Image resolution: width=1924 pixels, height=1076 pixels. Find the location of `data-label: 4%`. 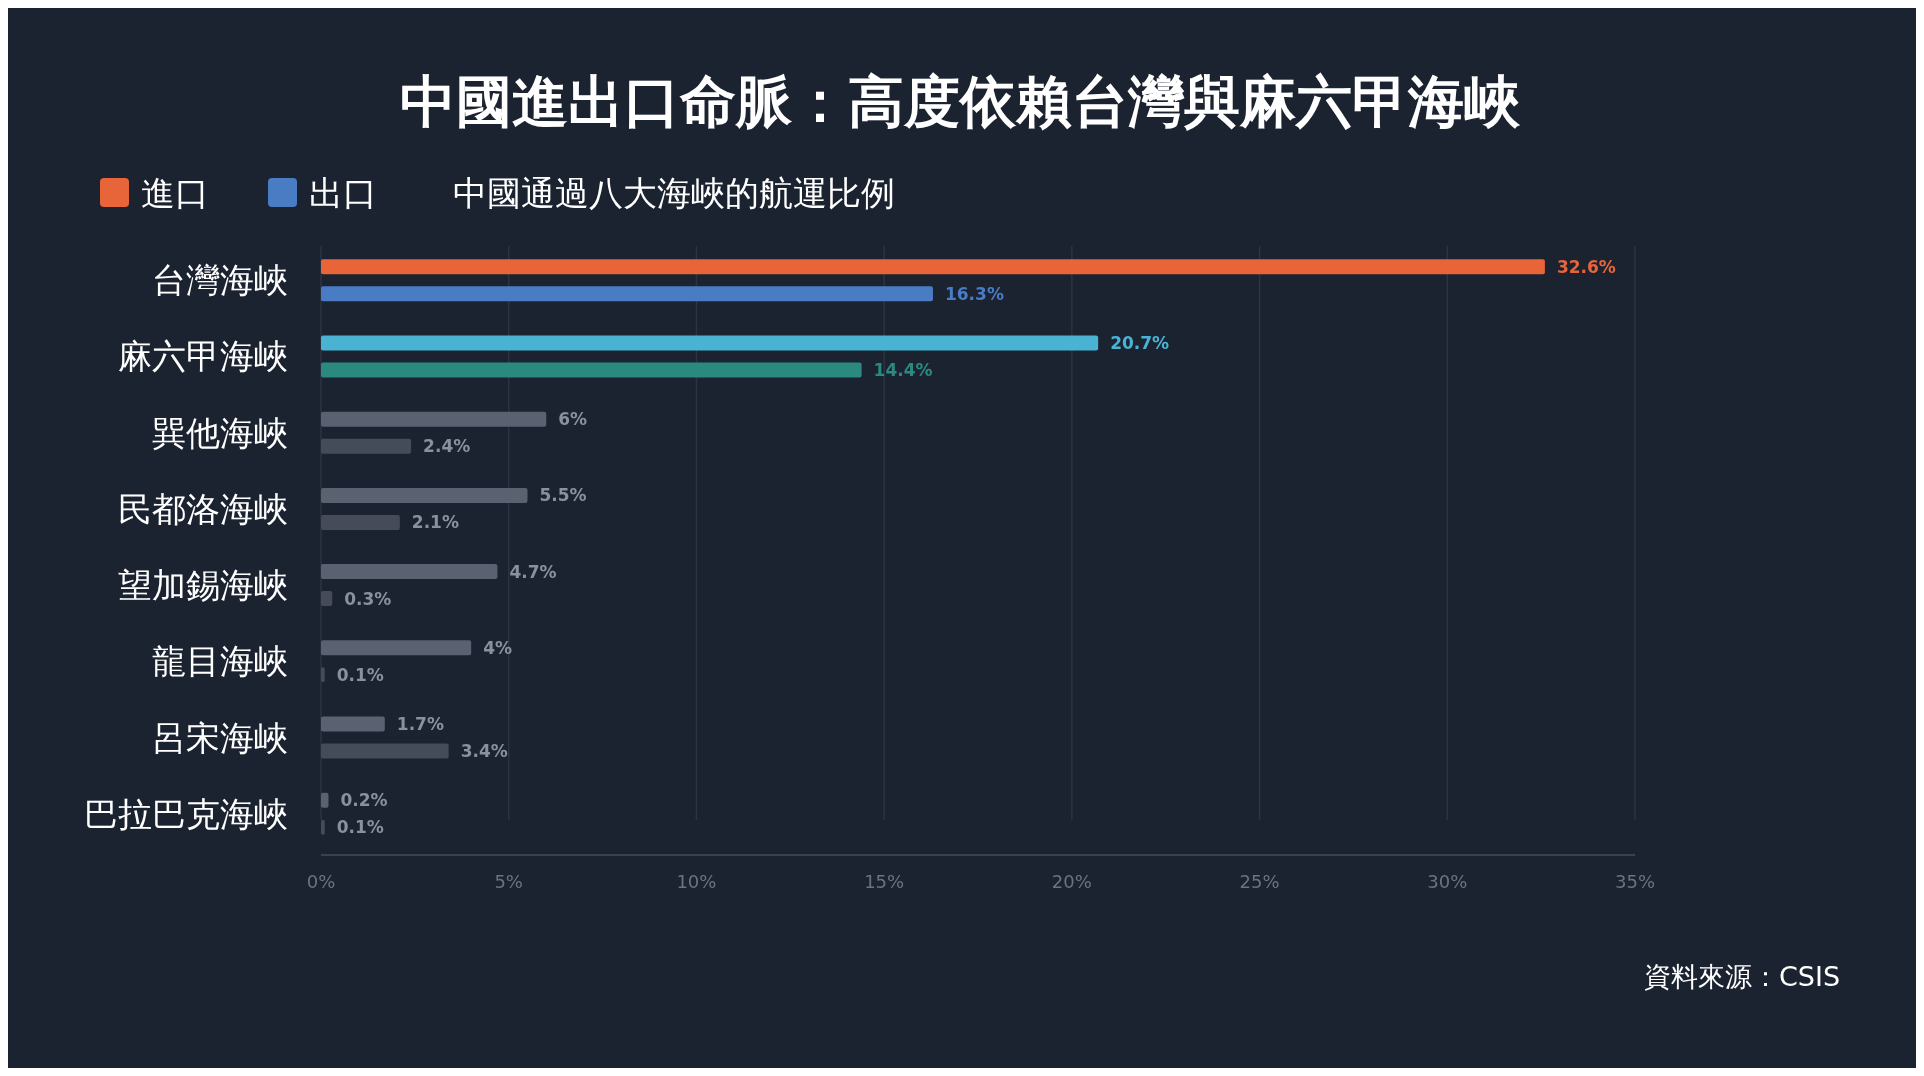

data-label: 4% is located at coordinates (498, 647).